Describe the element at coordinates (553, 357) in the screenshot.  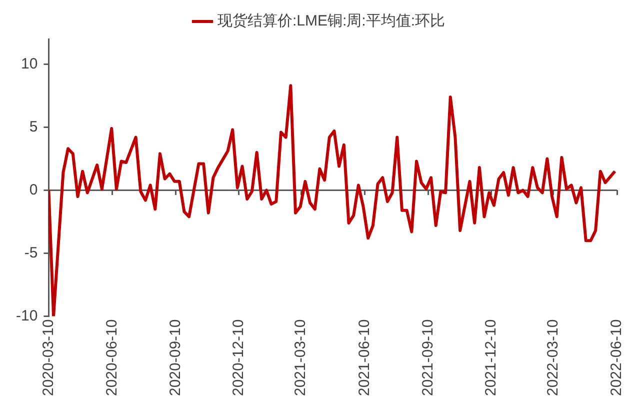
I see `x-tick-label: 2022-03-10` at that location.